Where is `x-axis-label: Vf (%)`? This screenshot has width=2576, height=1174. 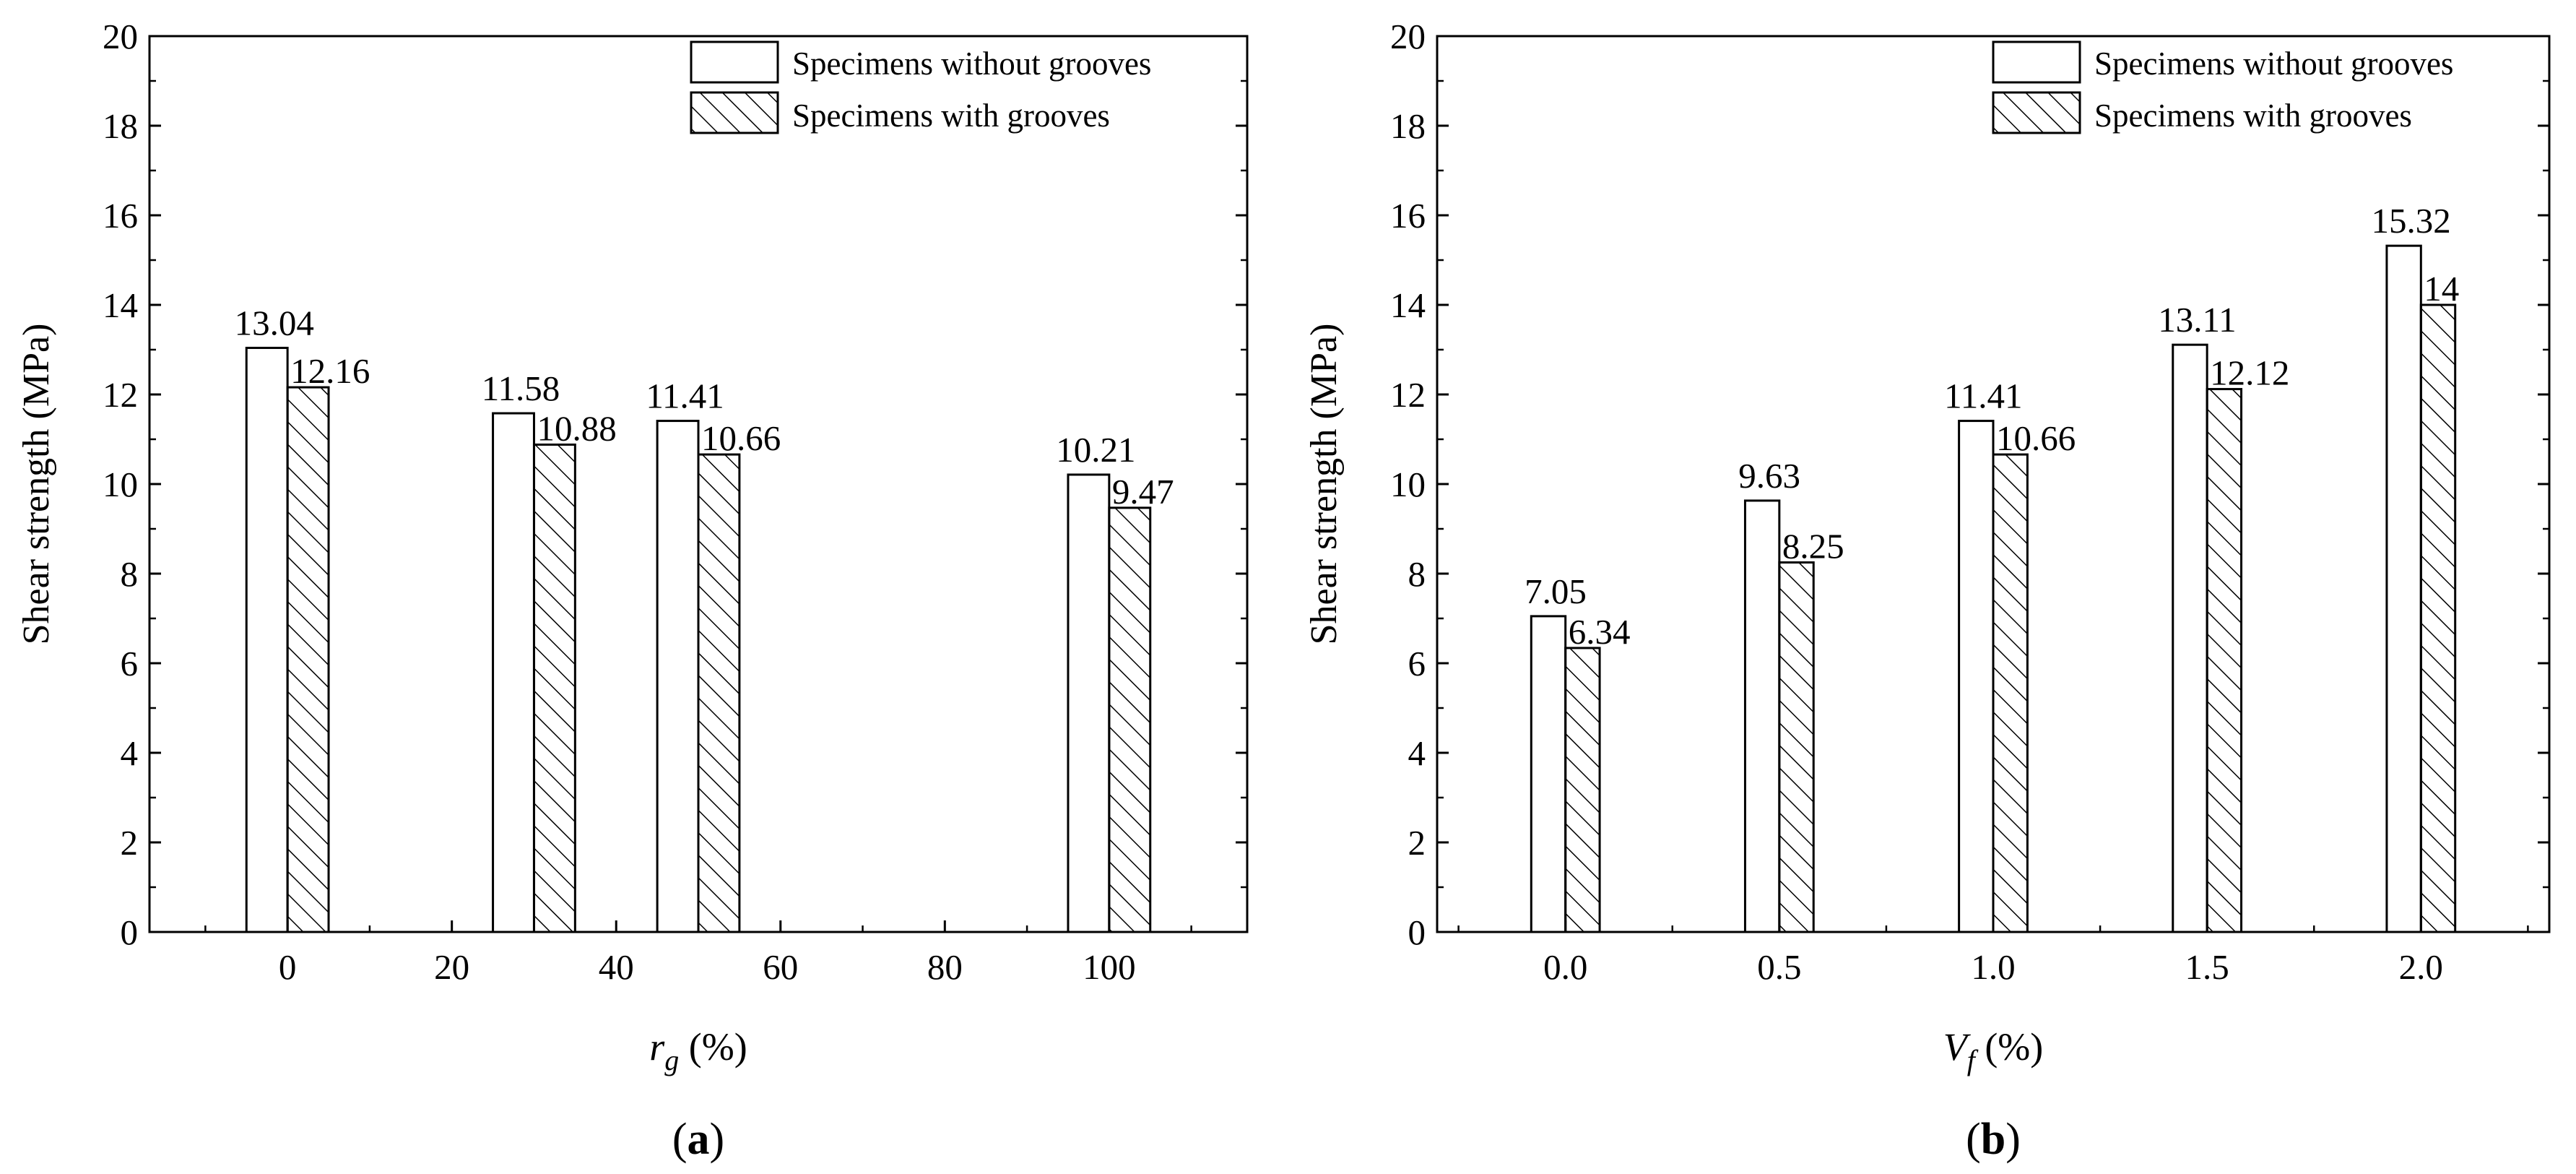 x-axis-label: Vf (%) is located at coordinates (1993, 1050).